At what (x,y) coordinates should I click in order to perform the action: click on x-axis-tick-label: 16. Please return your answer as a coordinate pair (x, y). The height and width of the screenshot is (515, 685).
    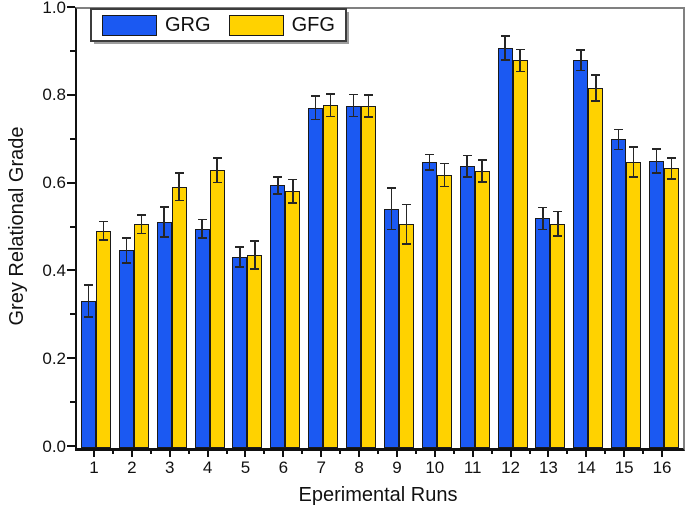
    Looking at the image, I should click on (662, 467).